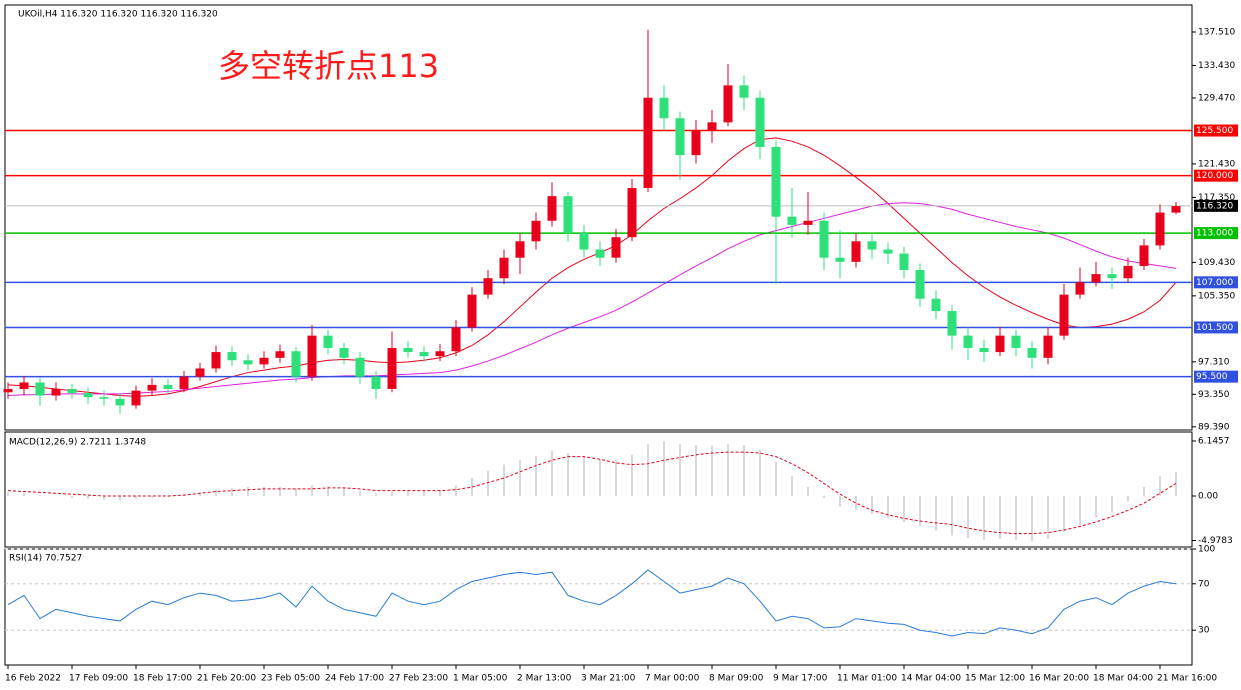 This screenshot has width=1241, height=690. Describe the element at coordinates (1214, 362) in the screenshot. I see `y-tick-label: 97.310` at that location.